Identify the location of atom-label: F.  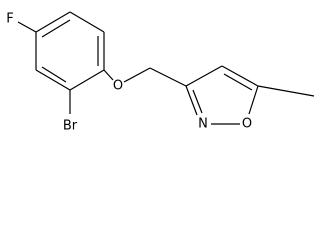
(9, 19).